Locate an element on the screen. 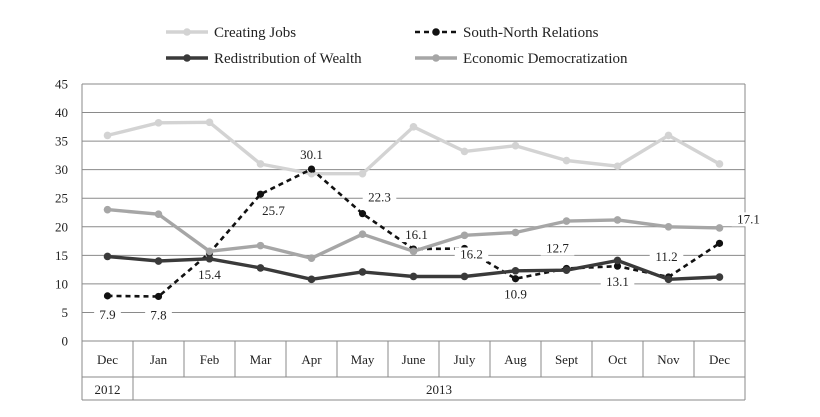 This screenshot has height=417, width=820. data-label: 22.3 is located at coordinates (379, 197).